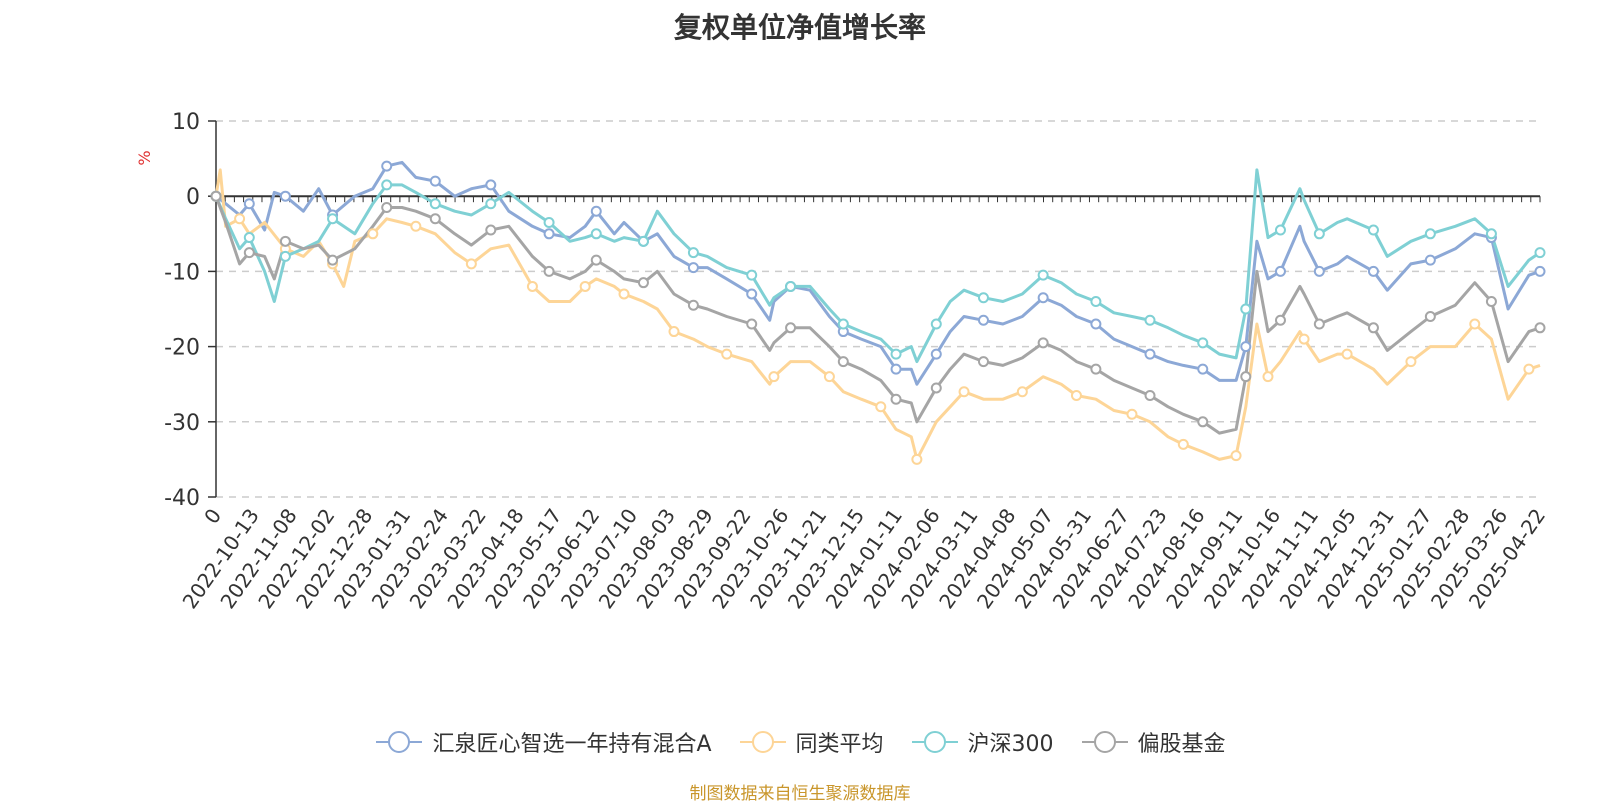 The width and height of the screenshot is (1600, 804). Describe the element at coordinates (839, 744) in the screenshot. I see `legend-label: 同类平均` at that location.